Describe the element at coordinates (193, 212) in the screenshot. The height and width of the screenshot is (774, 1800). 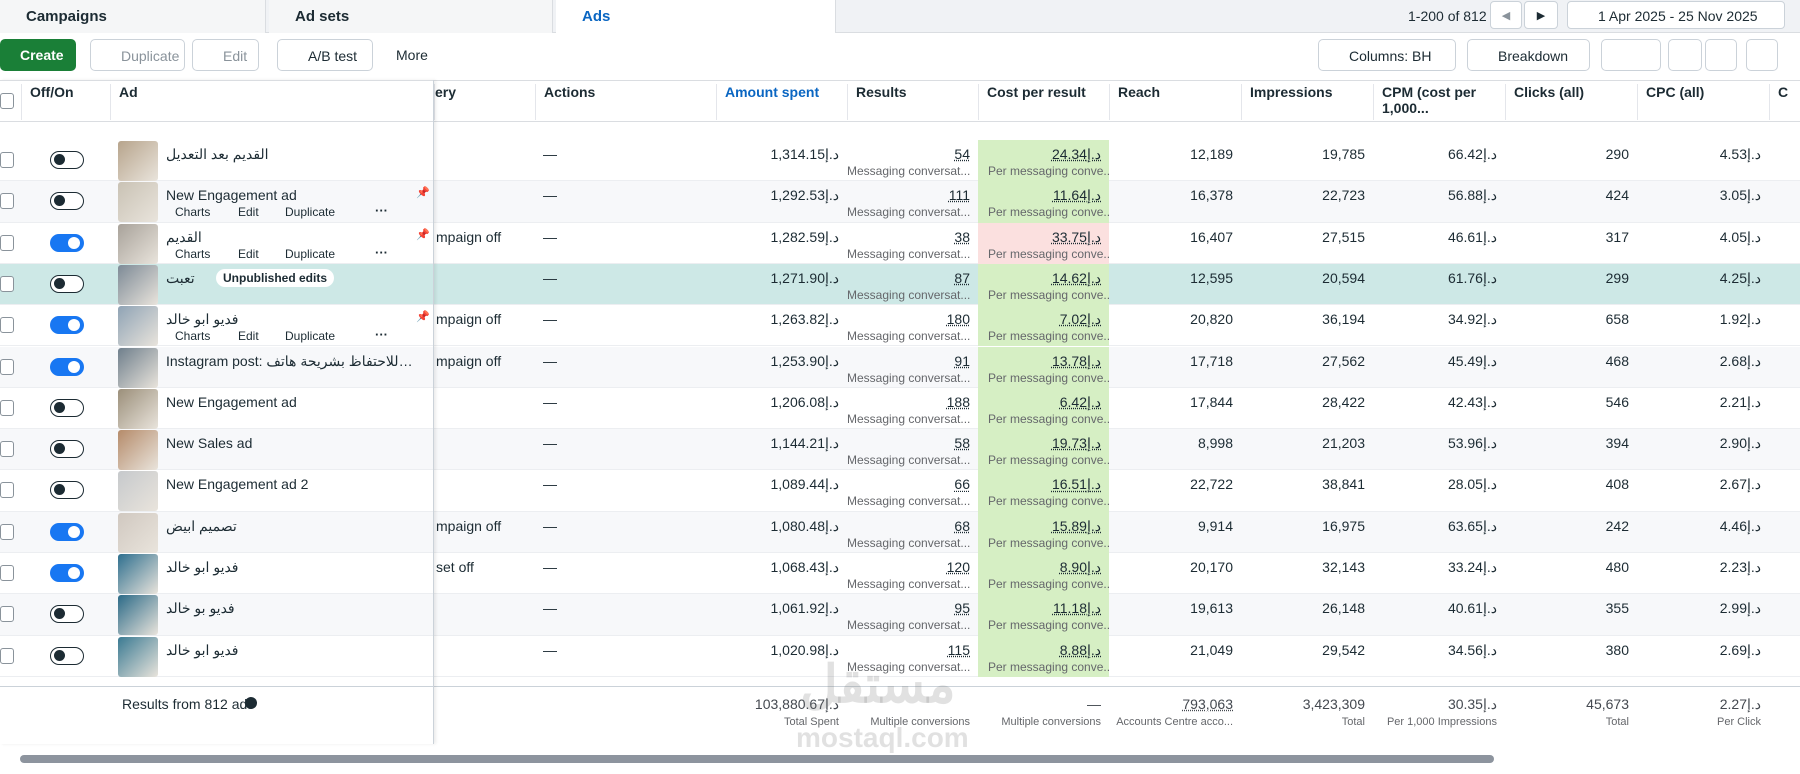
I see `row-action: Charts` at that location.